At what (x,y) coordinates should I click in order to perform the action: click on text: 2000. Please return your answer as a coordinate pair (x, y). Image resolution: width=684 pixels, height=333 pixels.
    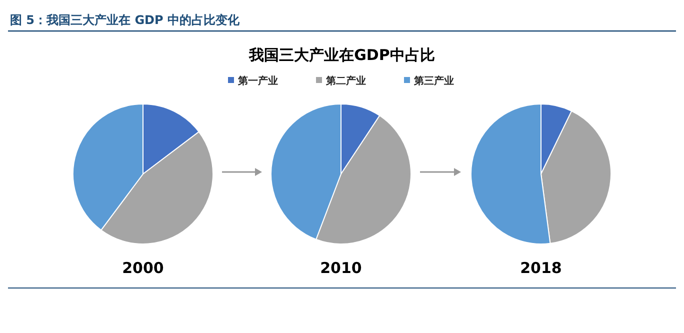
    Looking at the image, I should click on (143, 268).